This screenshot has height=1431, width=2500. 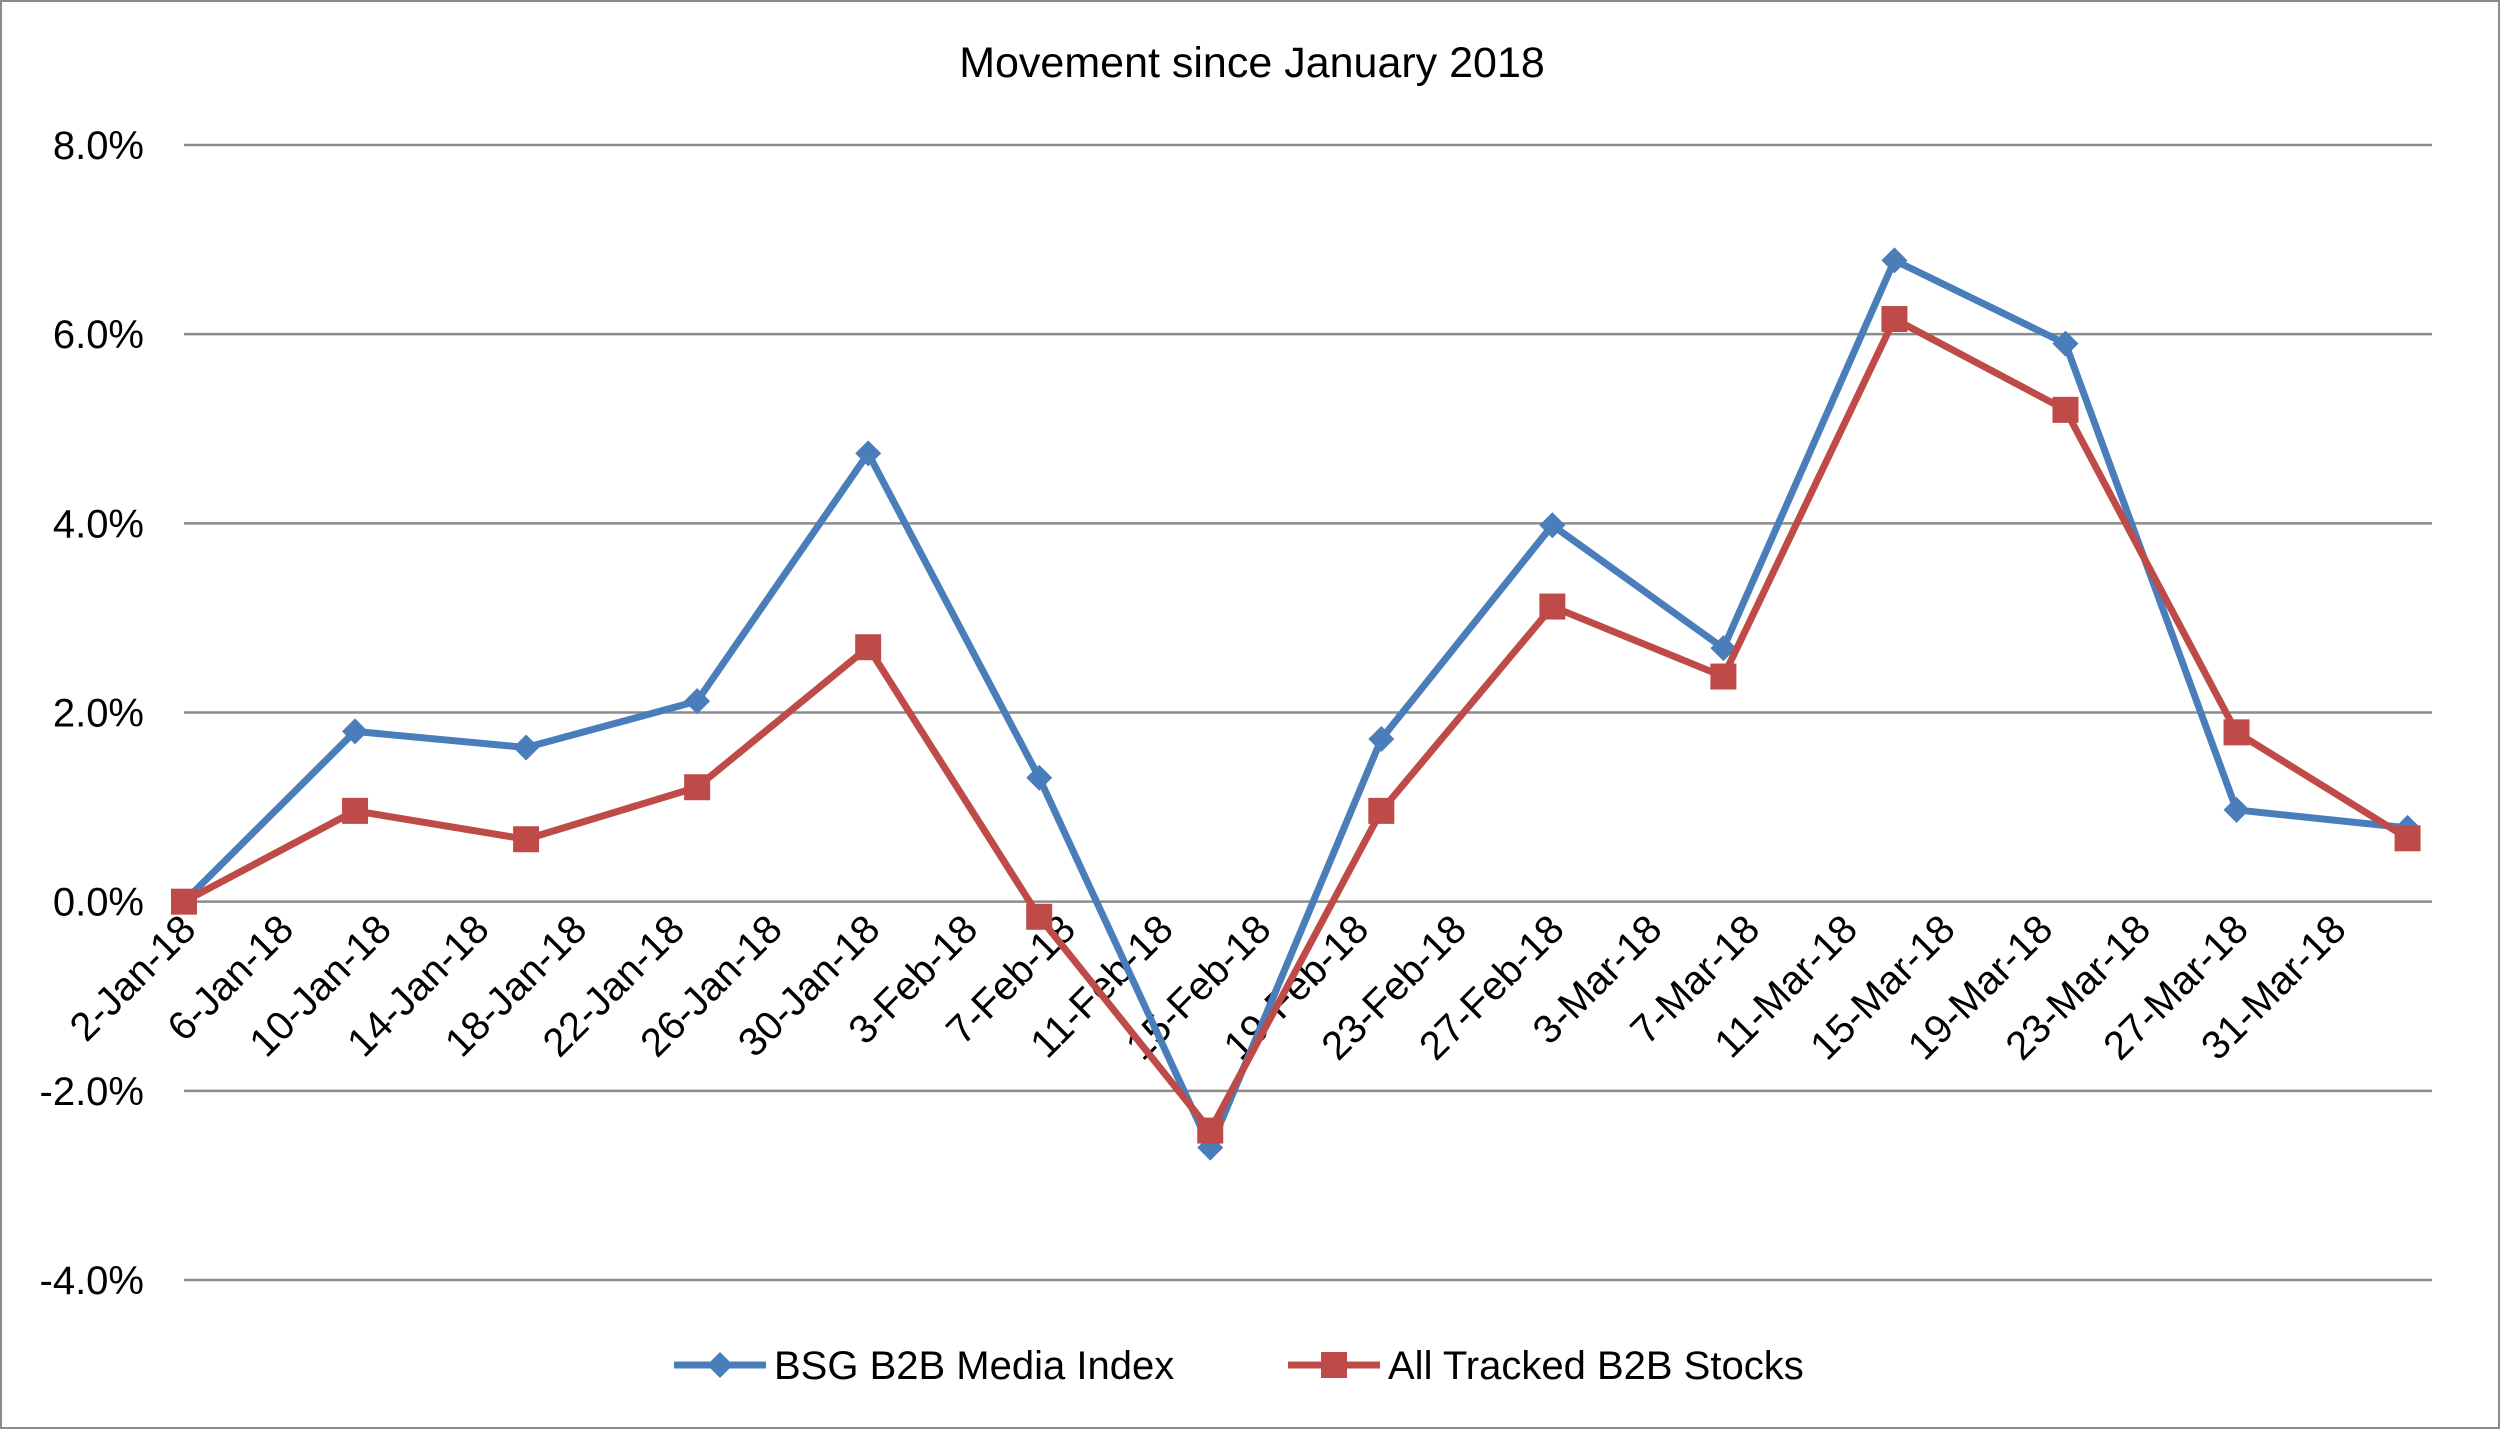 I want to click on y-tick-label: 2.0%, so click(x=98, y=714).